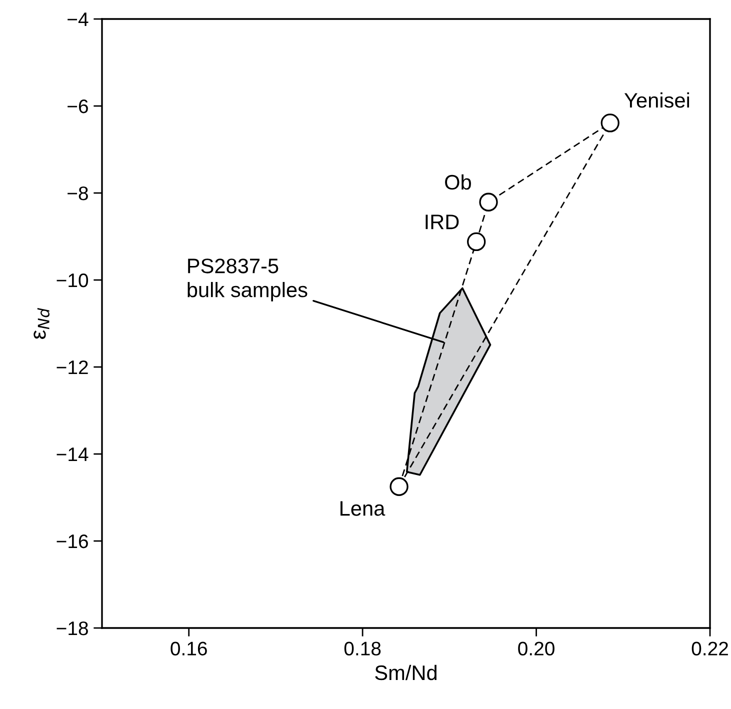 The height and width of the screenshot is (709, 731). What do you see at coordinates (72, 455) in the screenshot?
I see `y-tick-label: −14` at bounding box center [72, 455].